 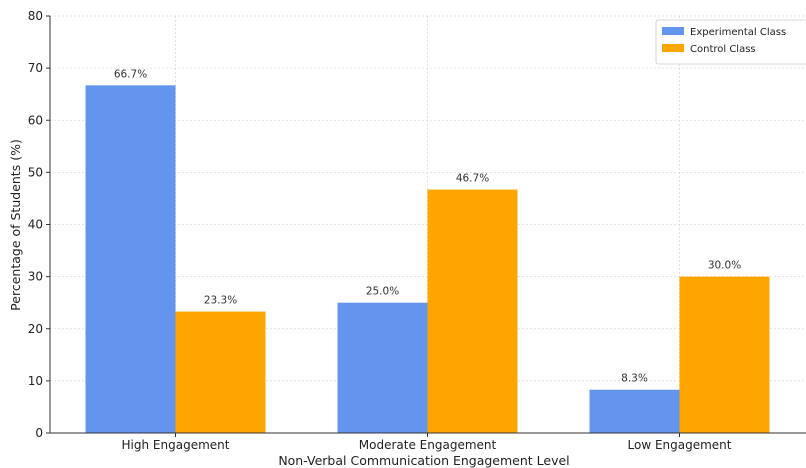 What do you see at coordinates (428, 445) in the screenshot?
I see `x-tick-label: Moderate Engagement` at bounding box center [428, 445].